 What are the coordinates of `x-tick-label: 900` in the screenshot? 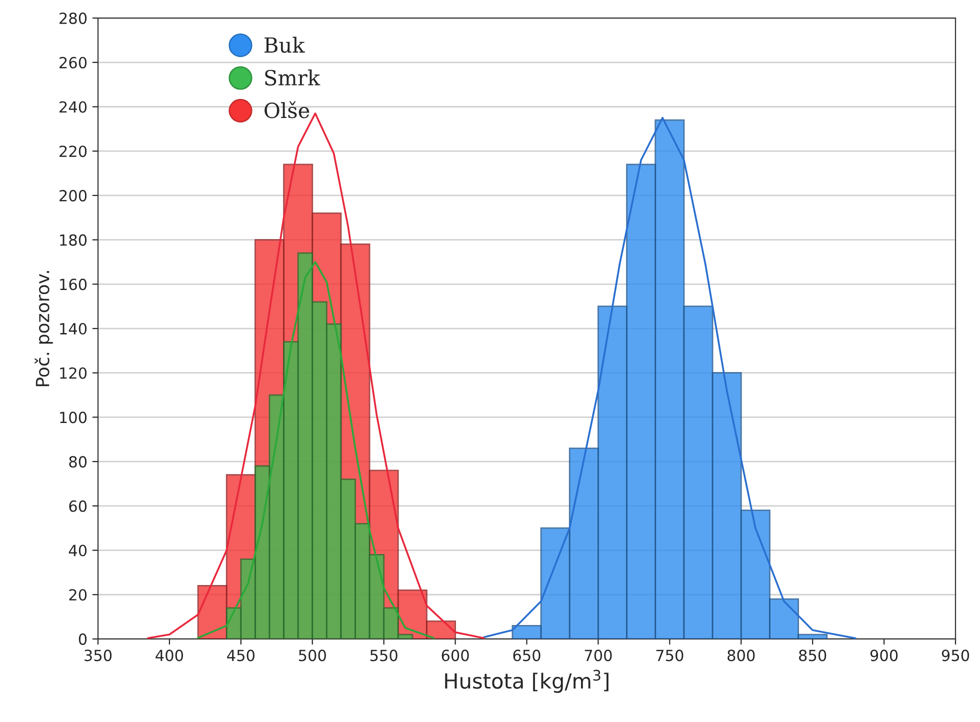 It's located at (884, 656).